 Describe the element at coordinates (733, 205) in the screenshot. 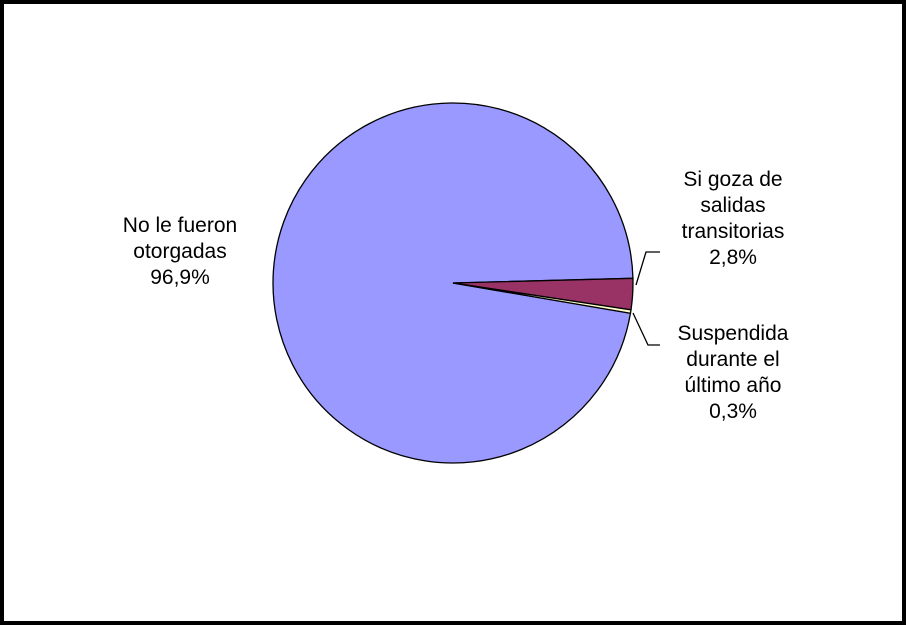

I see `category-label: Si goza de salidas transitorias` at that location.